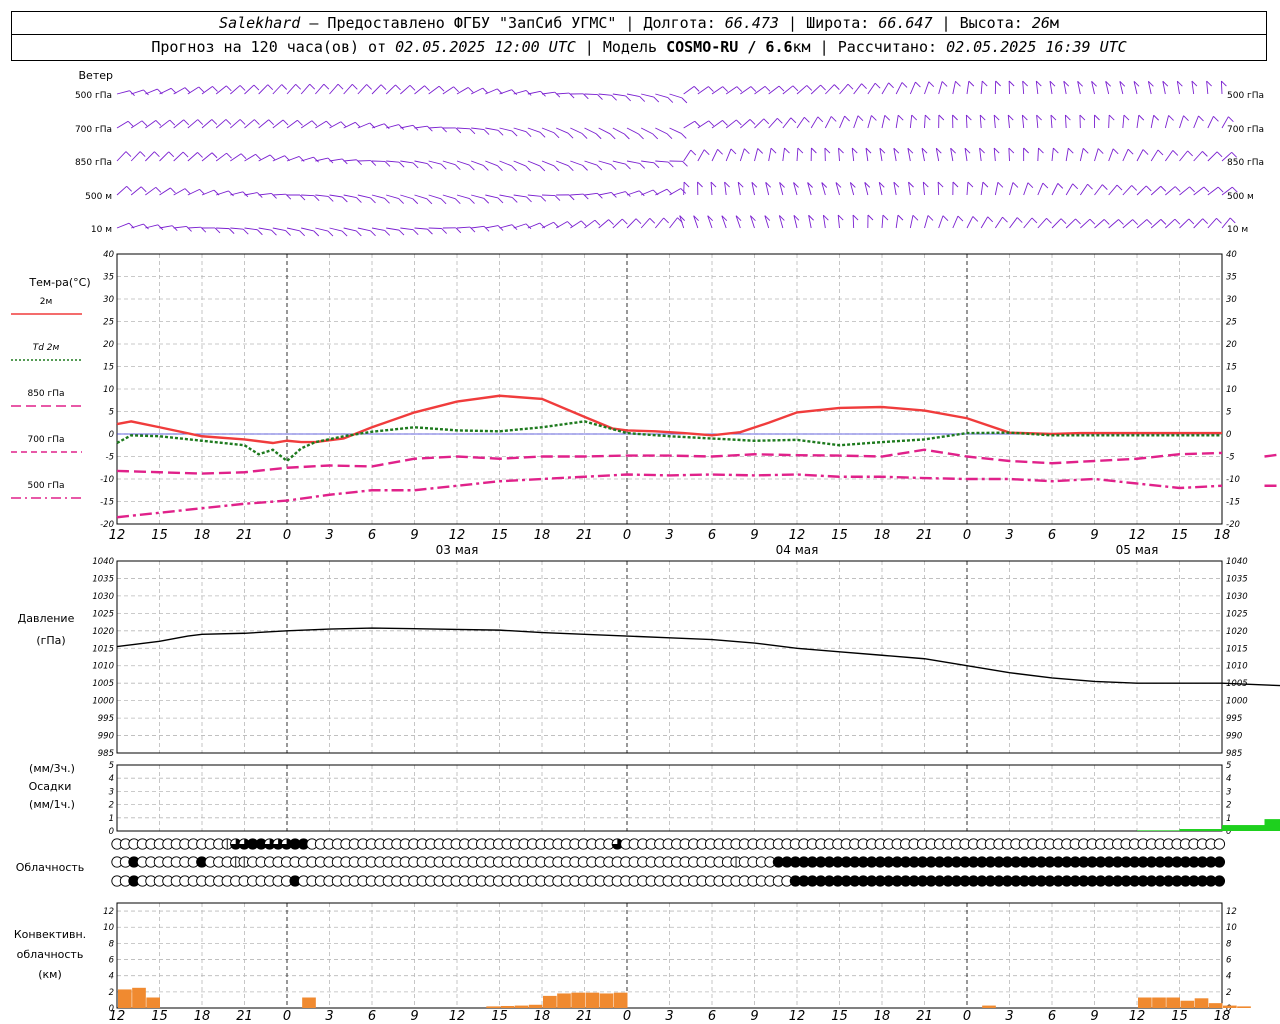  What do you see at coordinates (1228, 792) in the screenshot?
I see `precip-tick-label-right: 3` at bounding box center [1228, 792].